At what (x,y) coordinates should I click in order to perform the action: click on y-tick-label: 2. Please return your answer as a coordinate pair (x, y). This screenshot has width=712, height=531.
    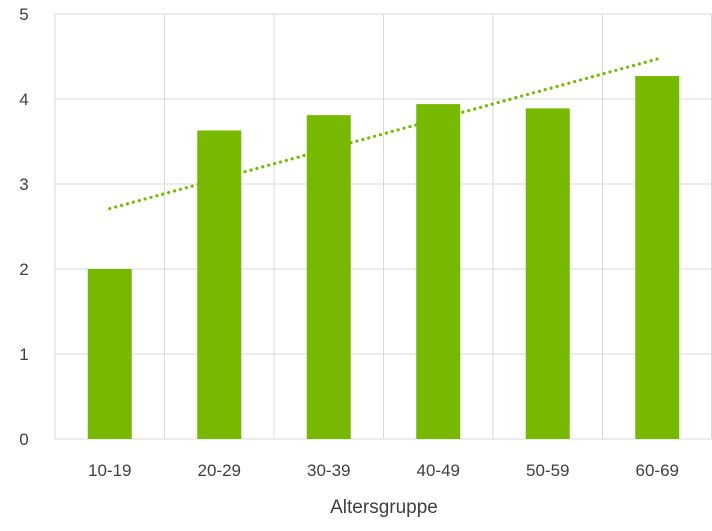
    Looking at the image, I should click on (23, 269).